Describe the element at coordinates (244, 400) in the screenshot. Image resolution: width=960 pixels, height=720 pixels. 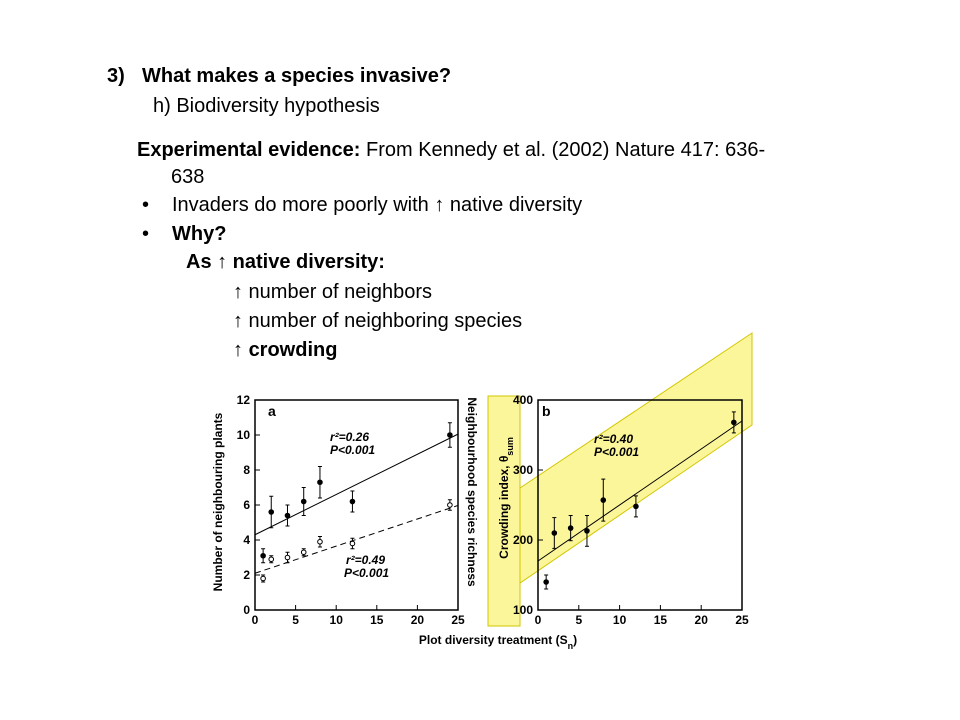
I see `y-tick-label: 12` at that location.